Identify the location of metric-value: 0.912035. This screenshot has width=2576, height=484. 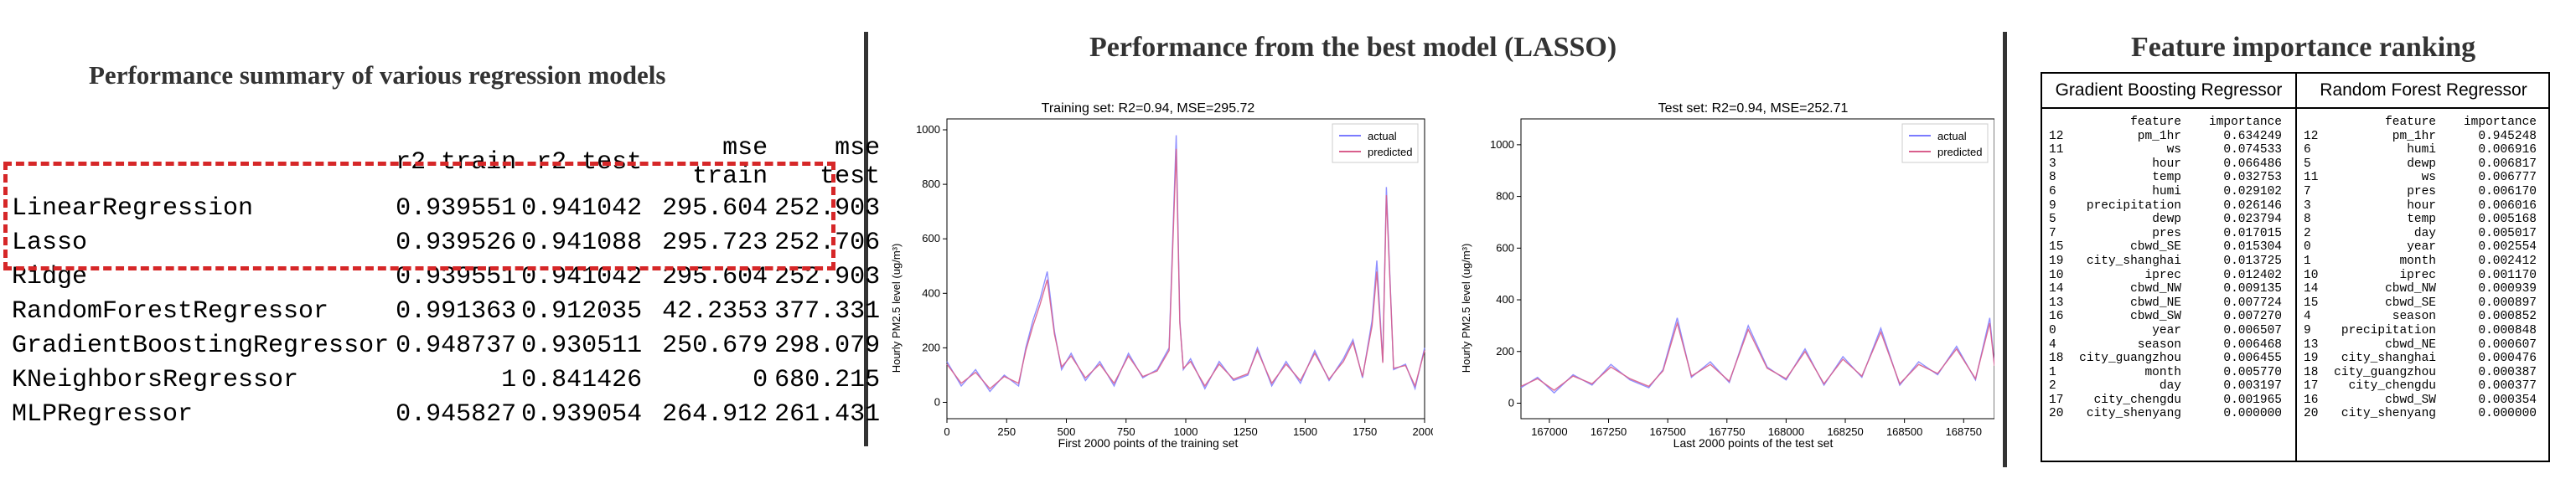
(582, 311).